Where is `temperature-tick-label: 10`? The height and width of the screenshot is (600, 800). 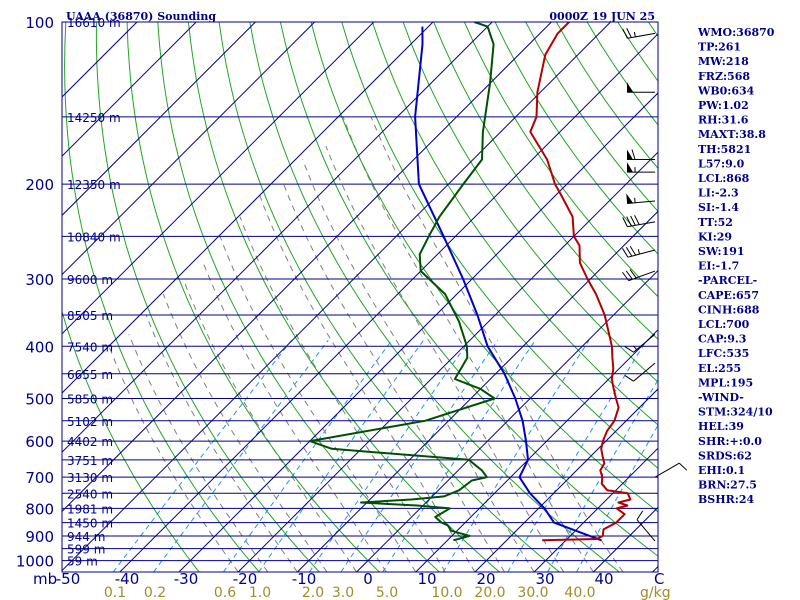 temperature-tick-label: 10 is located at coordinates (426, 579).